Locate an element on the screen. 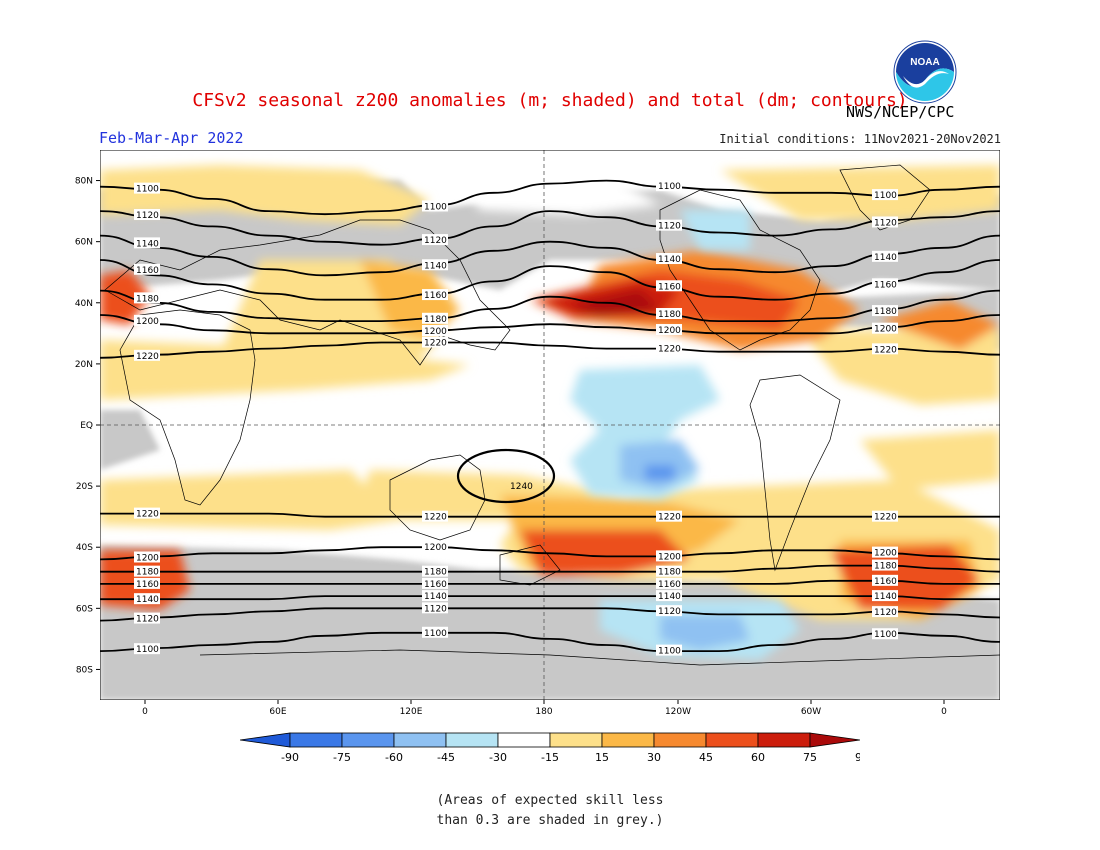 The height and width of the screenshot is (850, 1100). colorbar-label: -15 is located at coordinates (550, 757).